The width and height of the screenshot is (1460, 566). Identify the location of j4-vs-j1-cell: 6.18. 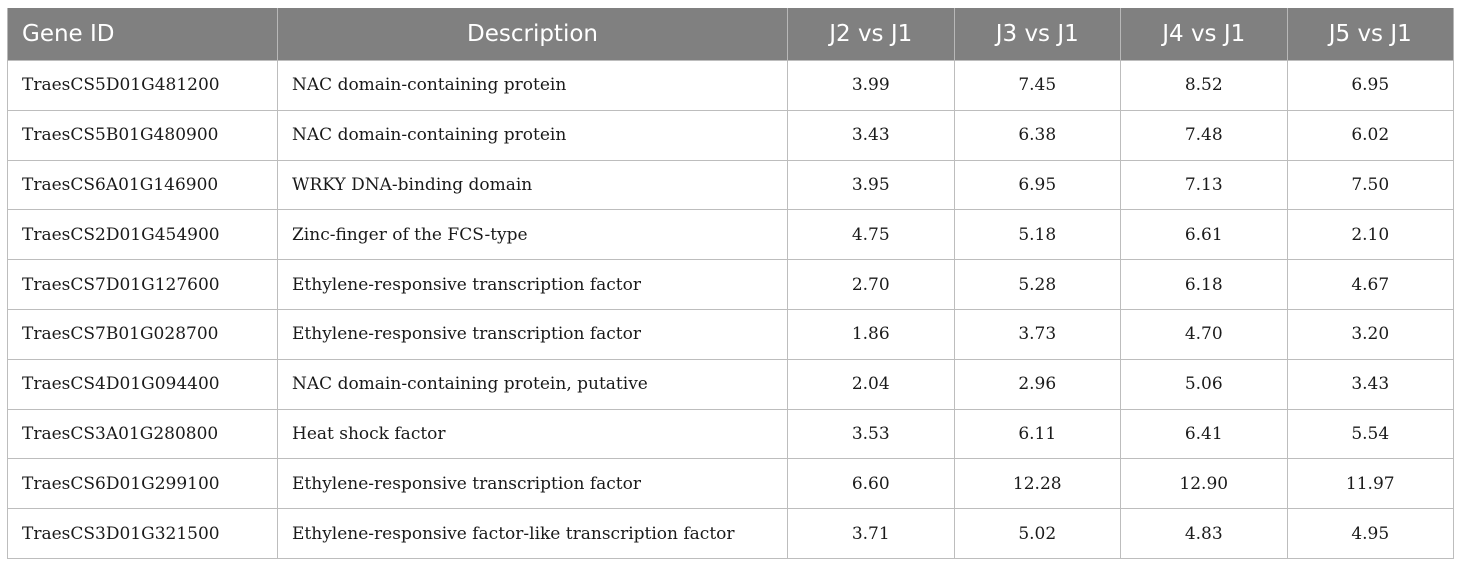
(1204, 284).